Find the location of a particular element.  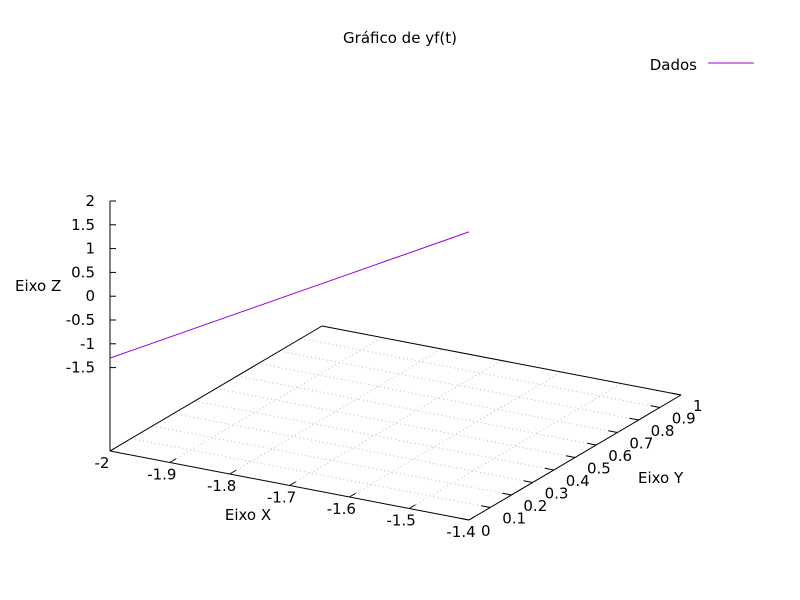

series is located at coordinates (289, 295).